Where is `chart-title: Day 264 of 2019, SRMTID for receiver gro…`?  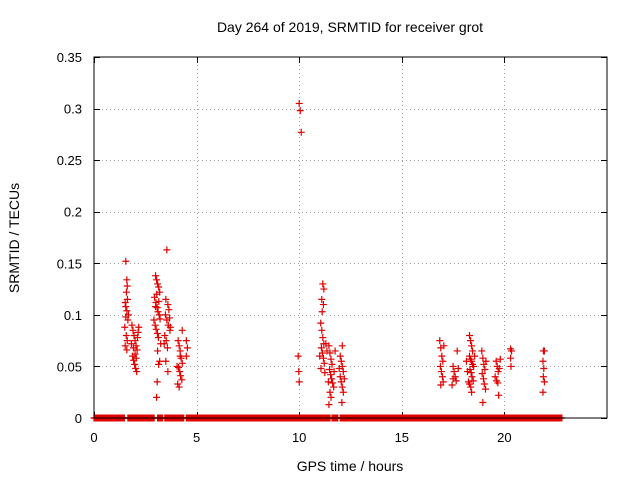
chart-title: Day 264 of 2019, SRMTID for receiver gro… is located at coordinates (350, 27).